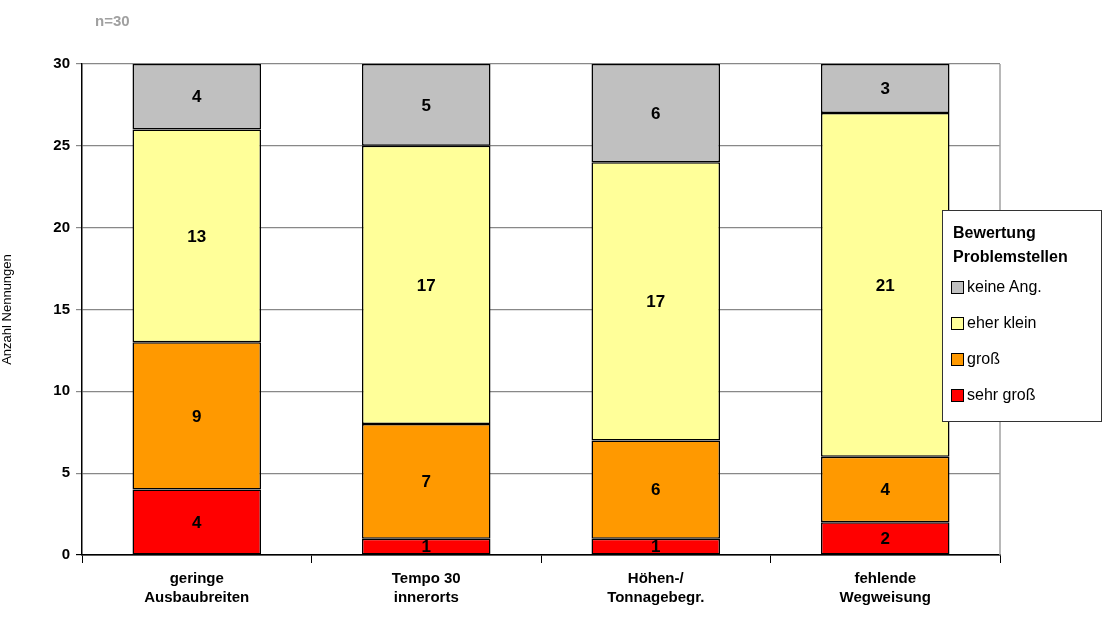 This screenshot has height=619, width=1112. What do you see at coordinates (885, 539) in the screenshot?
I see `data-label: 2` at bounding box center [885, 539].